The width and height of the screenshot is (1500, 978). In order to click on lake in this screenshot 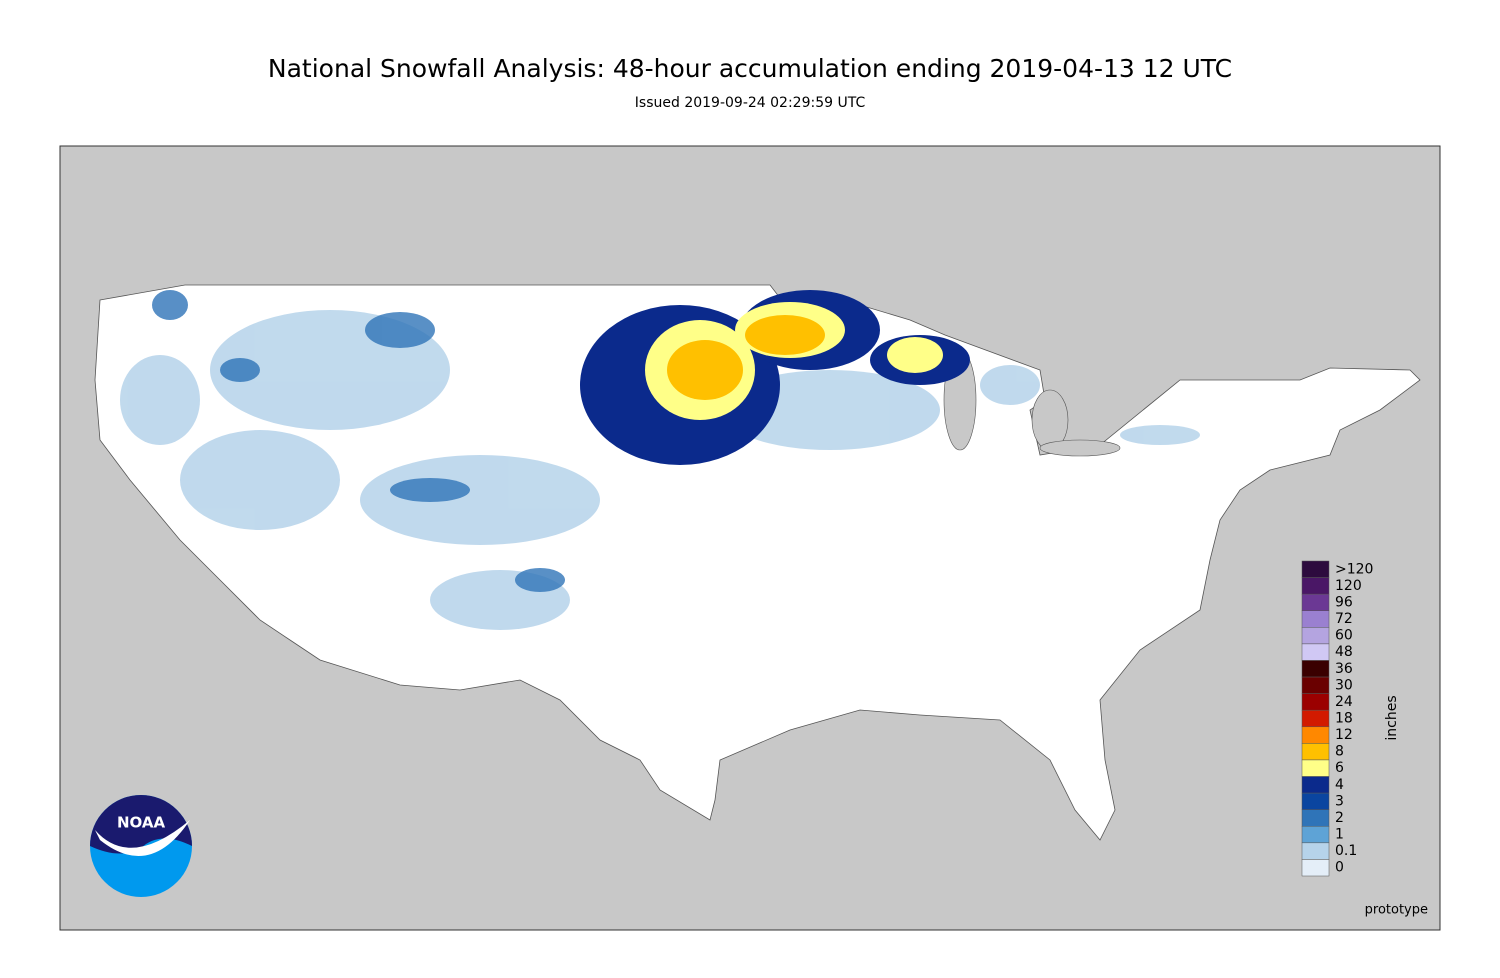, I will do `click(1080, 448)`.